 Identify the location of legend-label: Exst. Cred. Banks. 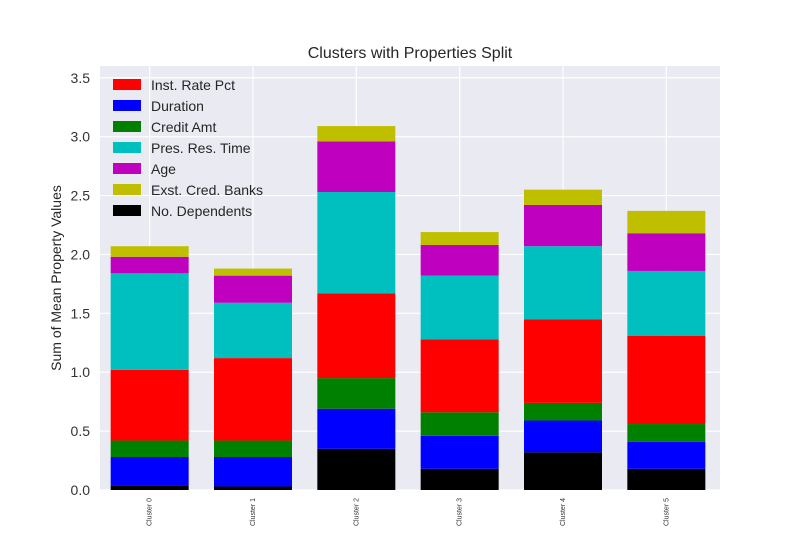
(207, 190).